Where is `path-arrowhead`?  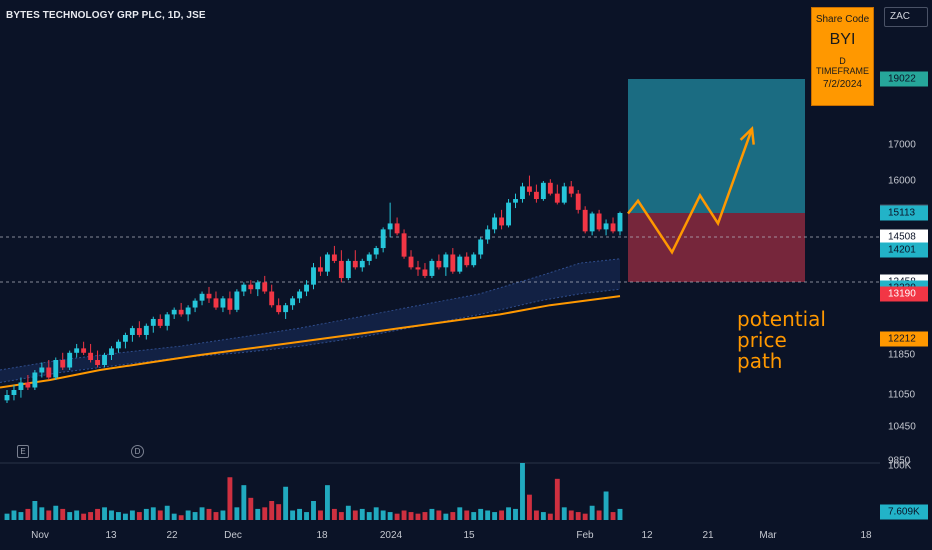 path-arrowhead is located at coordinates (747, 135).